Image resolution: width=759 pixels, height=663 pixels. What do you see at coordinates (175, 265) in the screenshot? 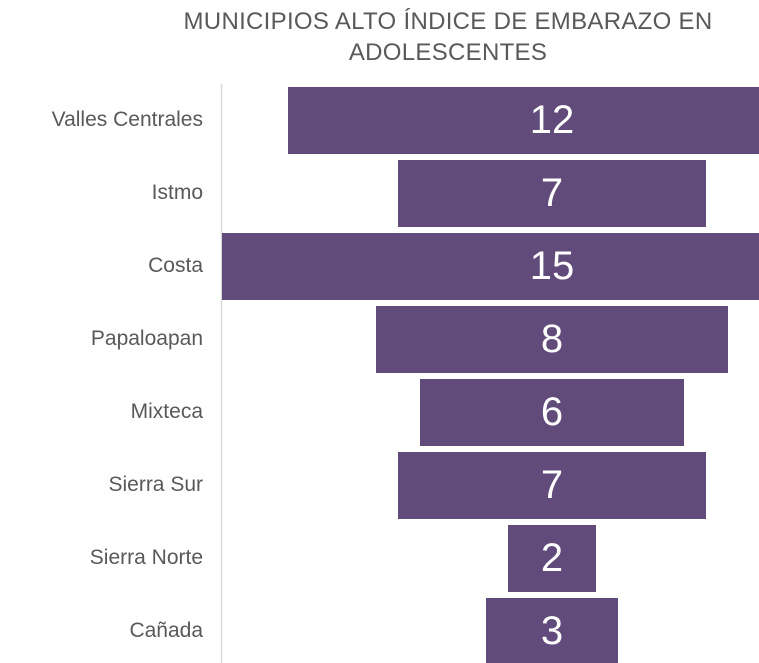
I see `category-label: Costa` at bounding box center [175, 265].